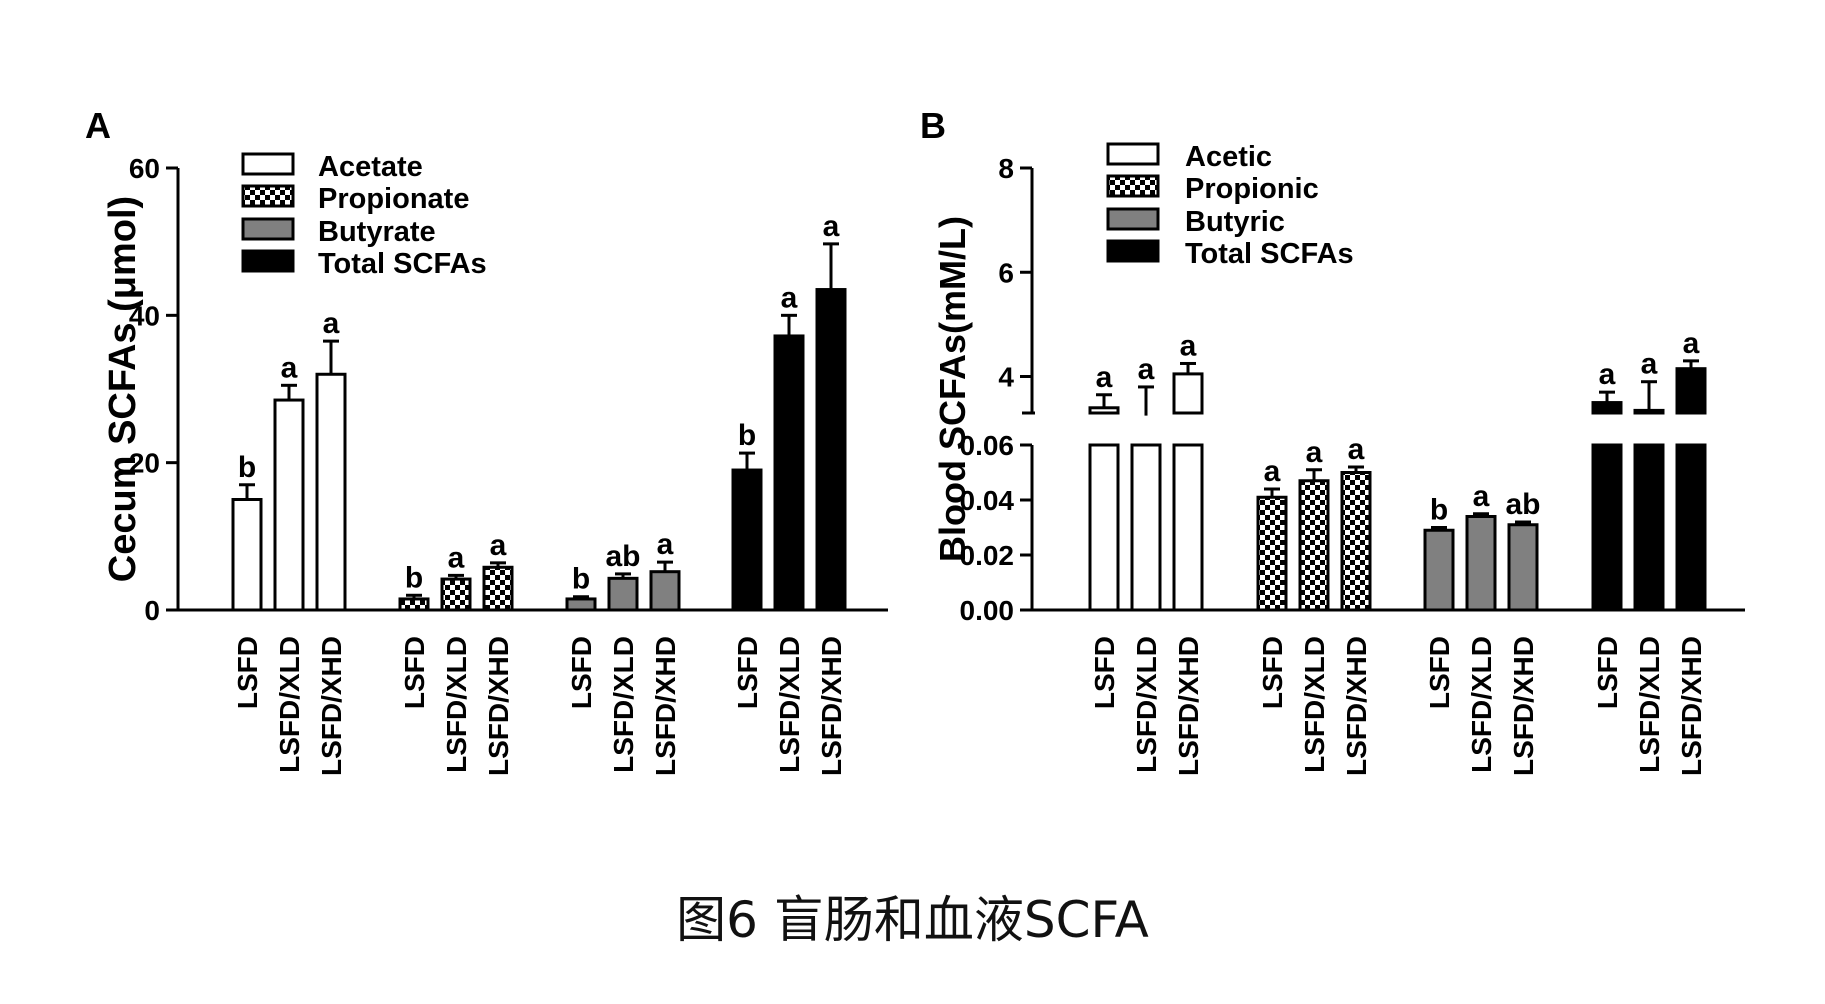 Image resolution: width=1825 pixels, height=1004 pixels. Describe the element at coordinates (987, 445) in the screenshot. I see `y-tick-label: 0.06` at that location.